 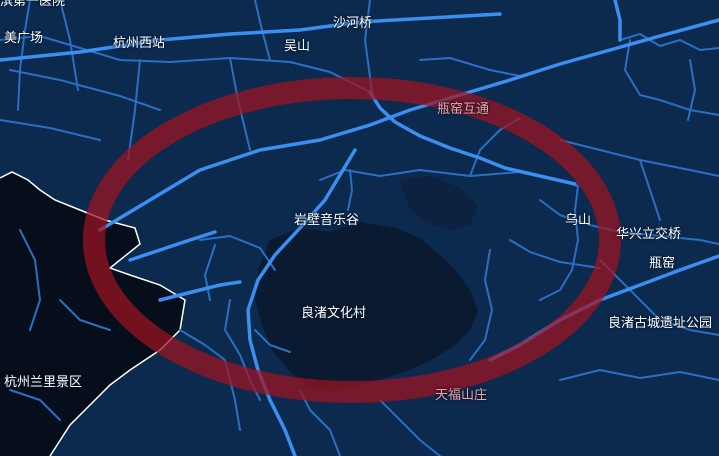 I want to click on lake-small, so click(x=439, y=203).